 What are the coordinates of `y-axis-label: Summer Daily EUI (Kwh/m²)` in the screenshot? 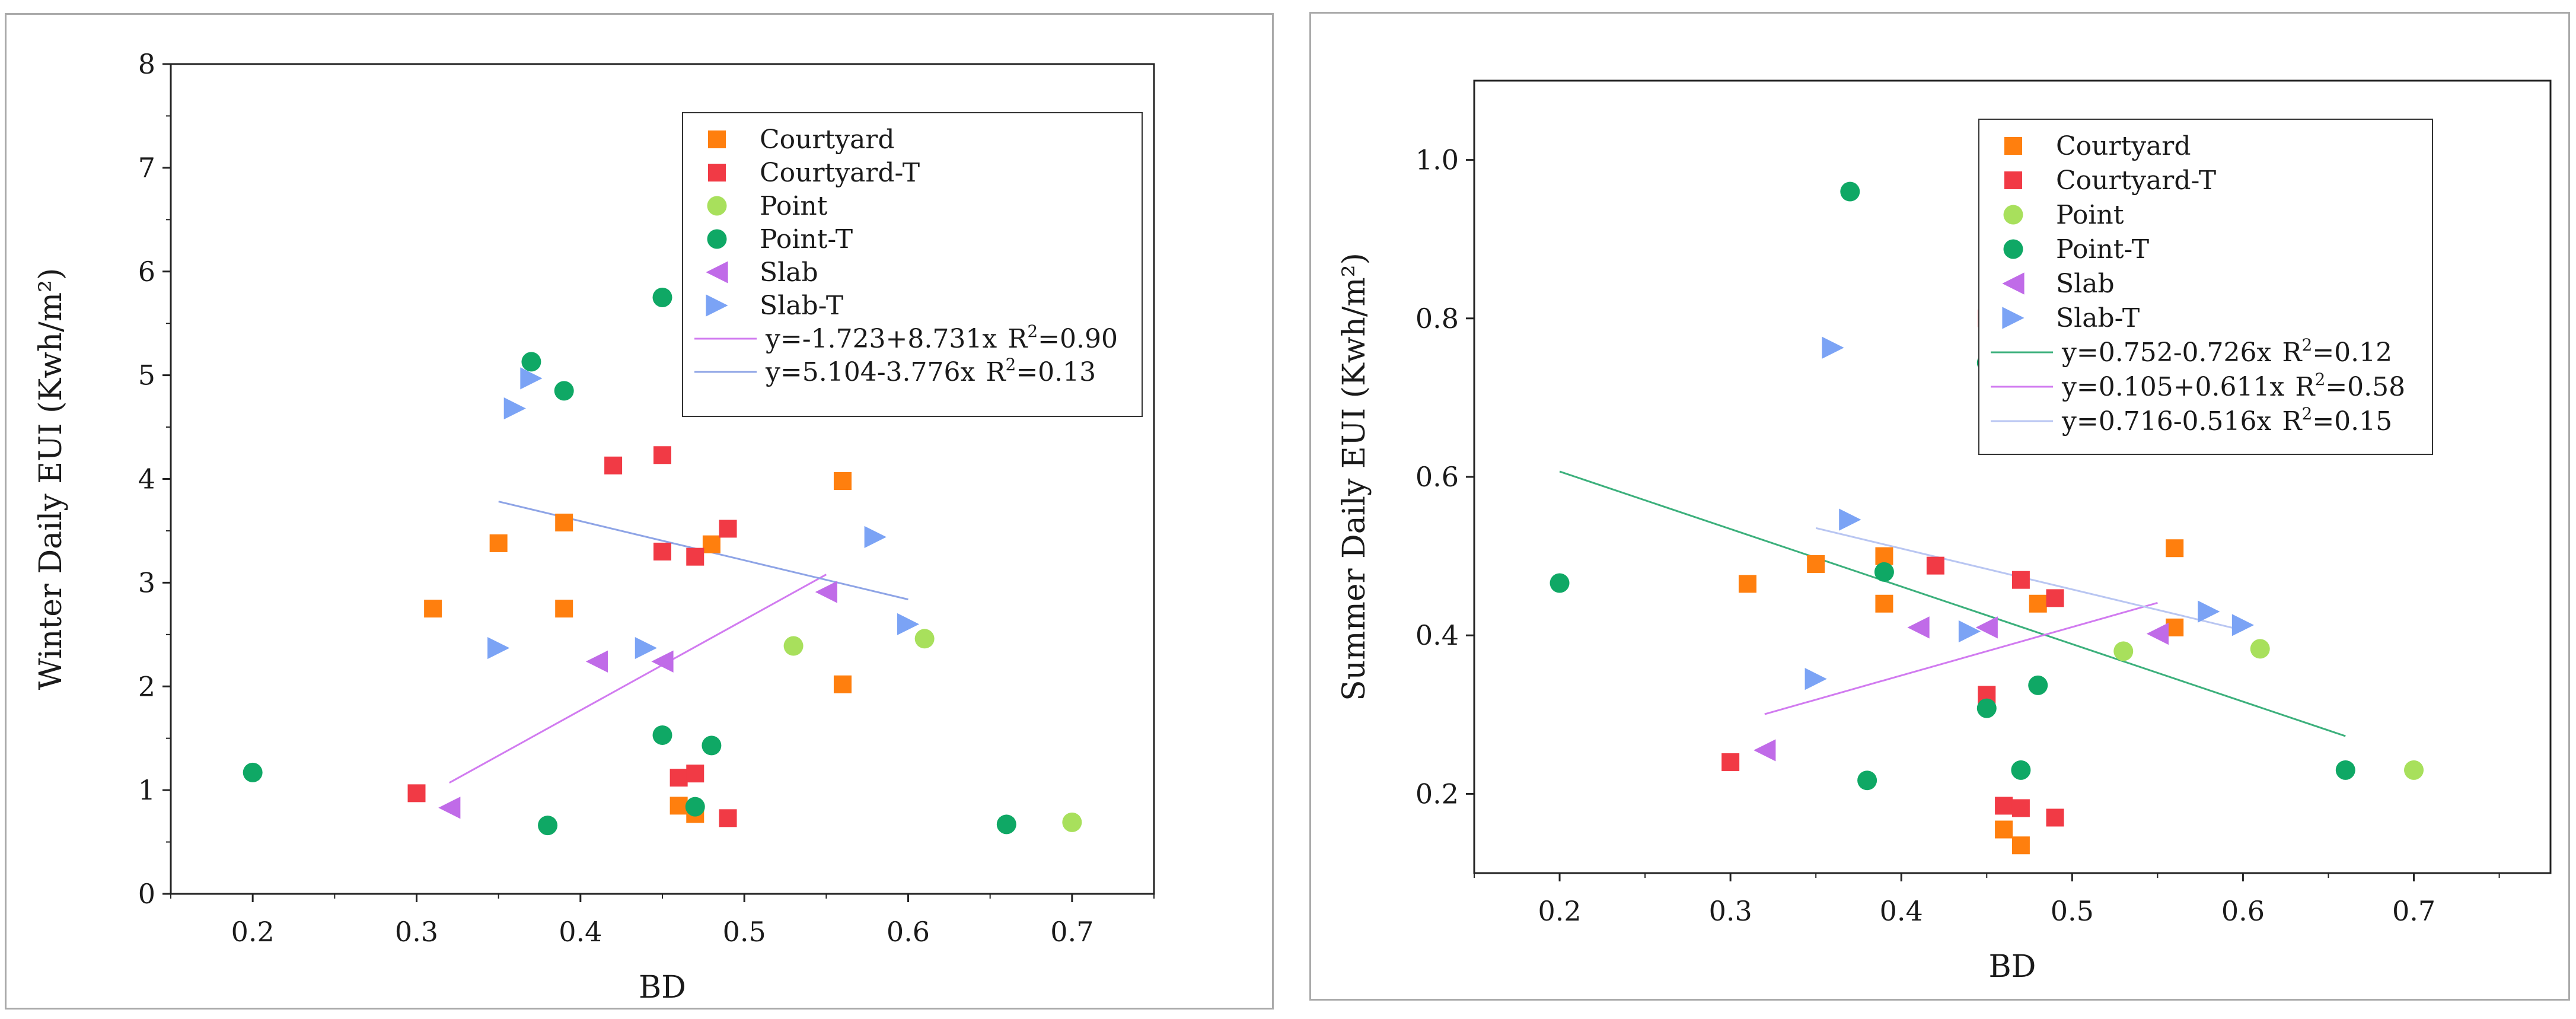 It's located at (1354, 477).